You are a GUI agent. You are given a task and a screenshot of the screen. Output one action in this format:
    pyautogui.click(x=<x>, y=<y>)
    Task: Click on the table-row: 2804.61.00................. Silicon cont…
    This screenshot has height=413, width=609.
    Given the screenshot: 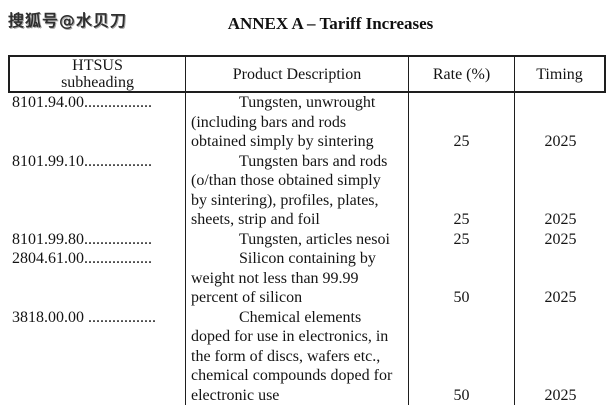 What is the action you would take?
    pyautogui.click(x=307, y=278)
    